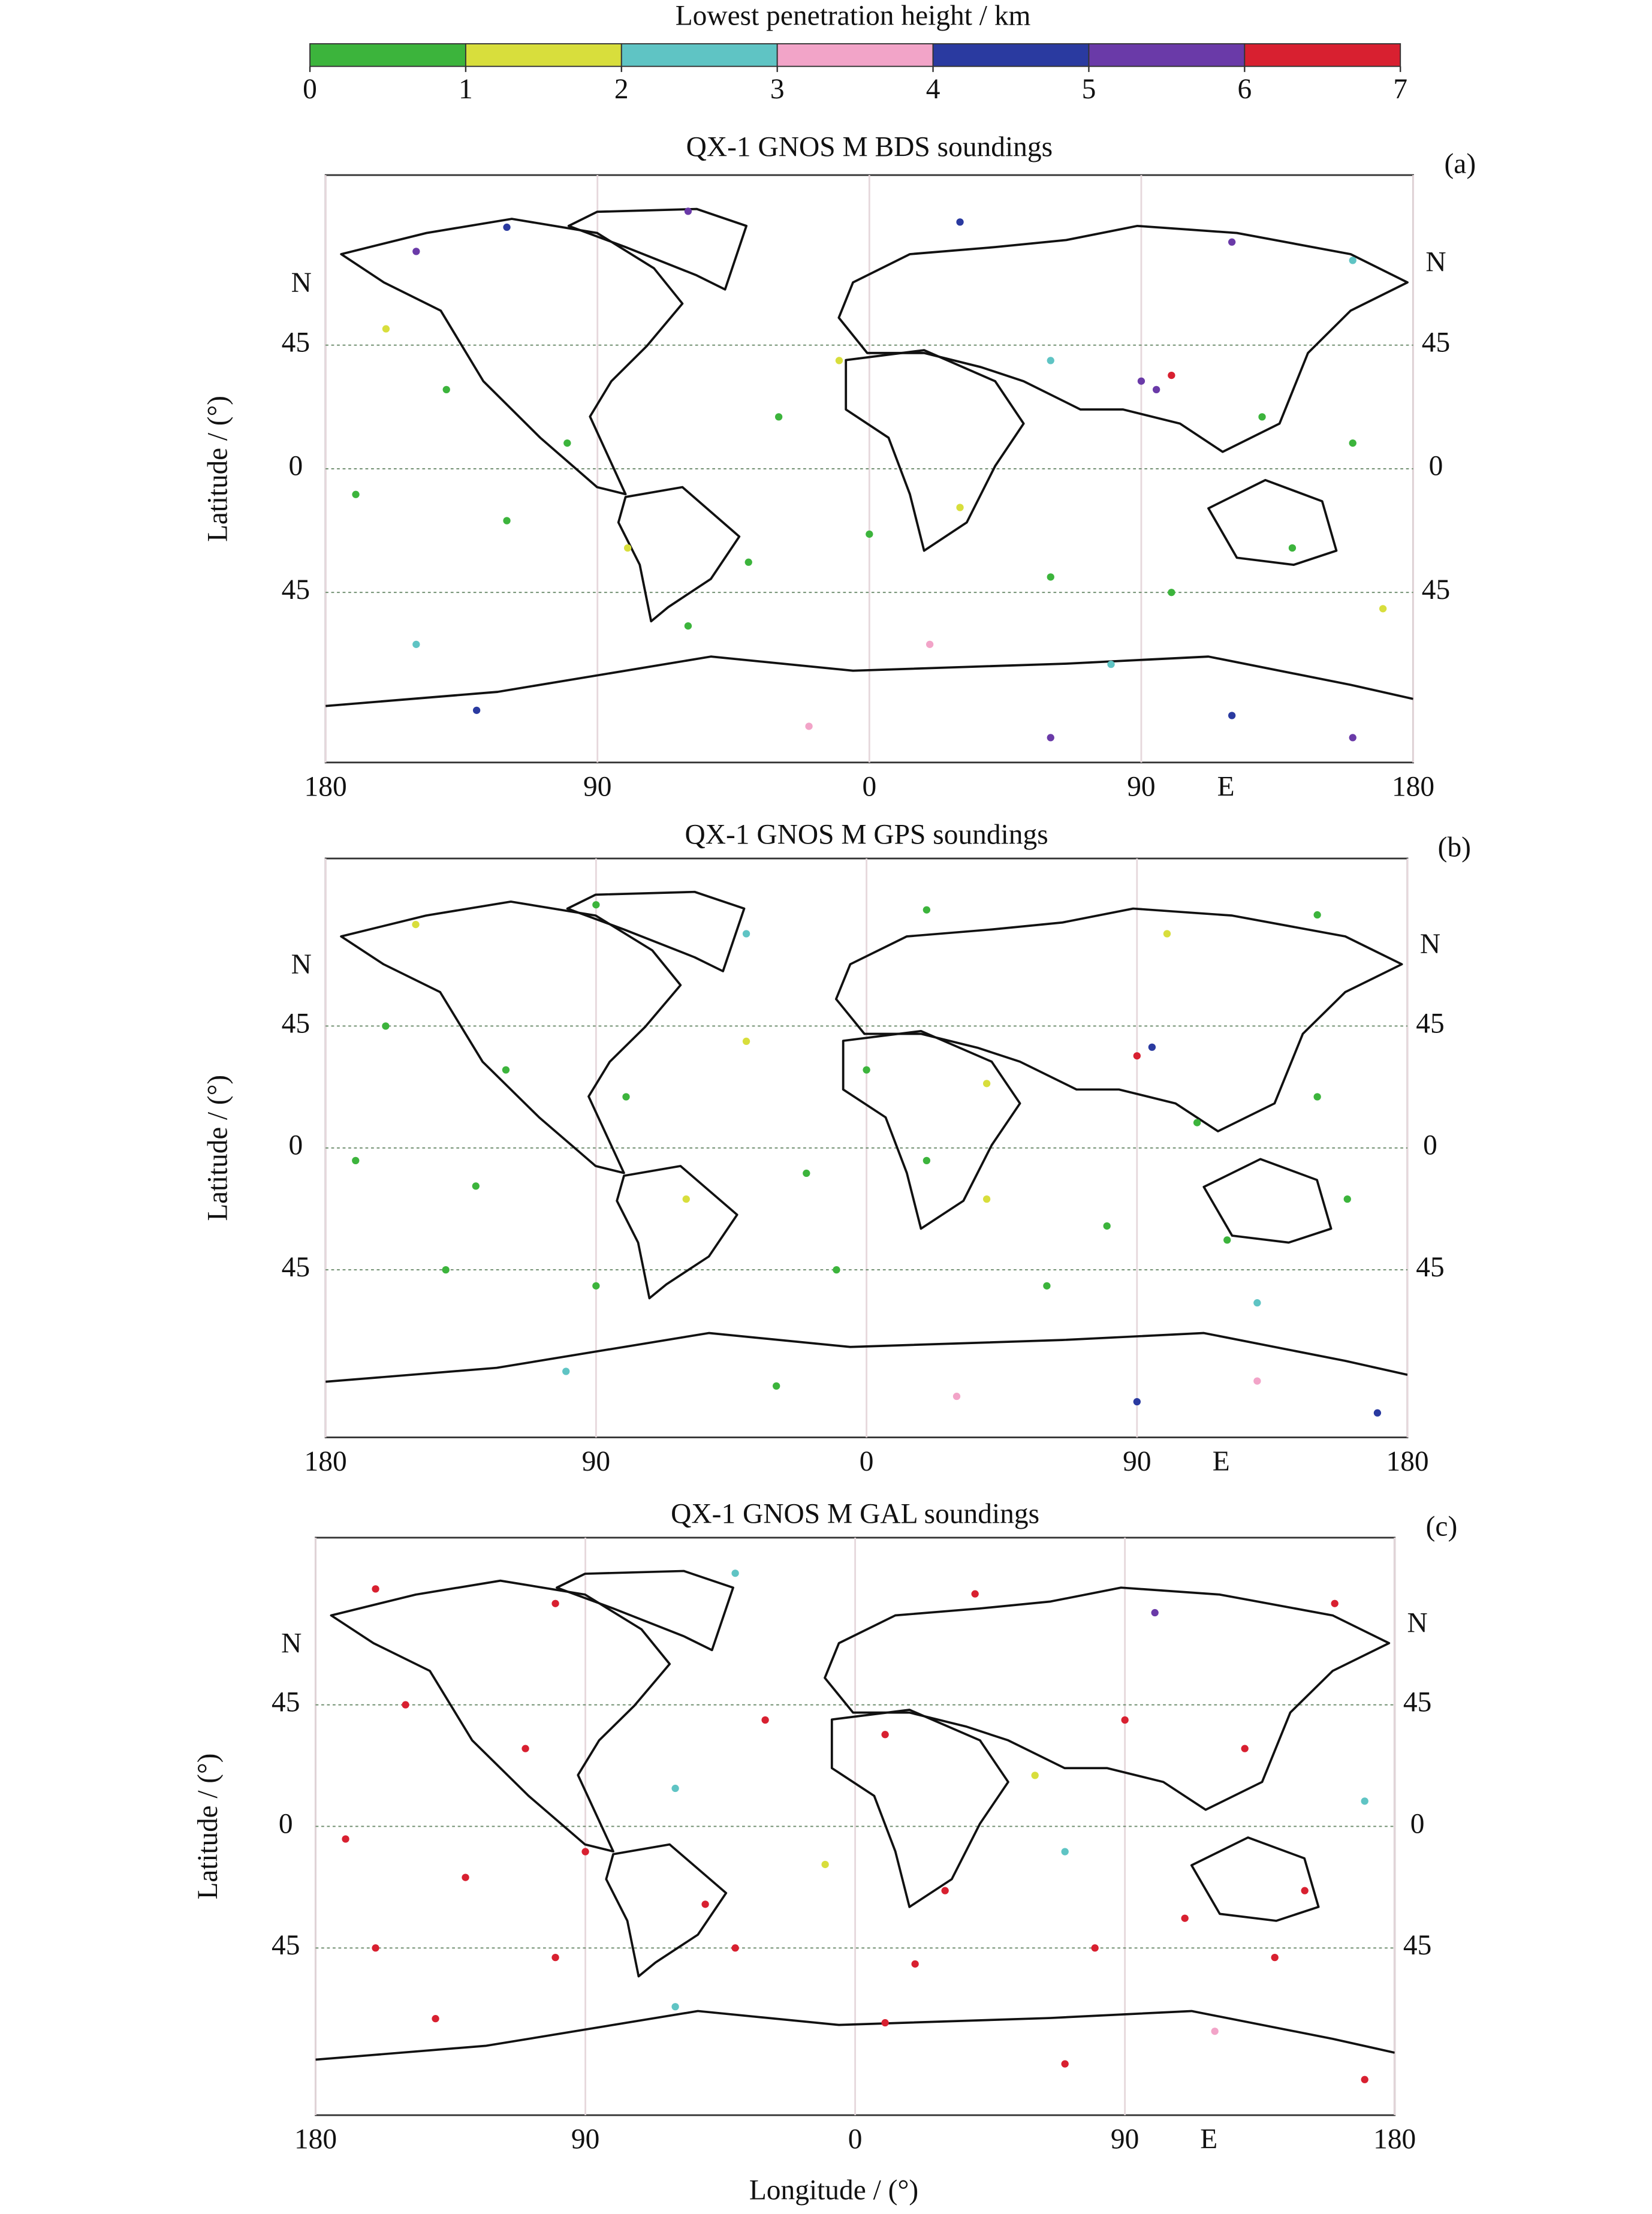  I want to click on x-axis-label: Longitude / (°), so click(833, 2190).